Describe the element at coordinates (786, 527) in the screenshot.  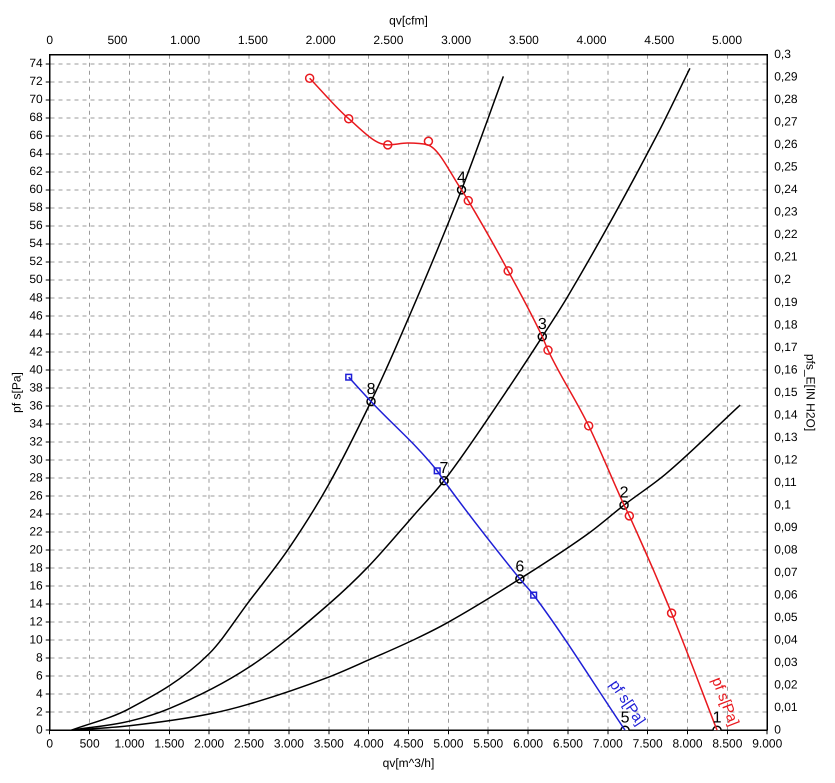
I see `y2-tick-label: 0,09` at that location.